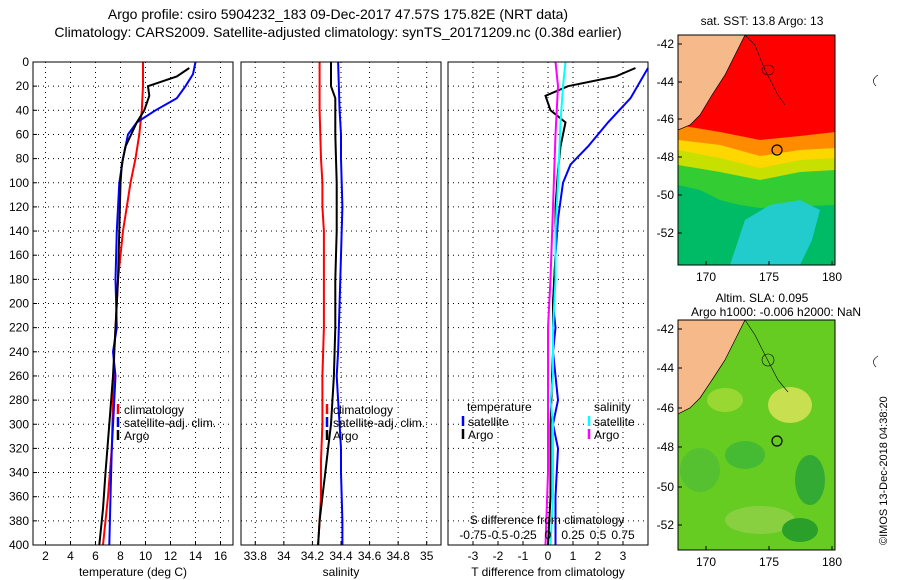 This screenshot has width=900, height=580. What do you see at coordinates (706, 562) in the screenshot?
I see `map-lon-tick-label: 170` at bounding box center [706, 562].